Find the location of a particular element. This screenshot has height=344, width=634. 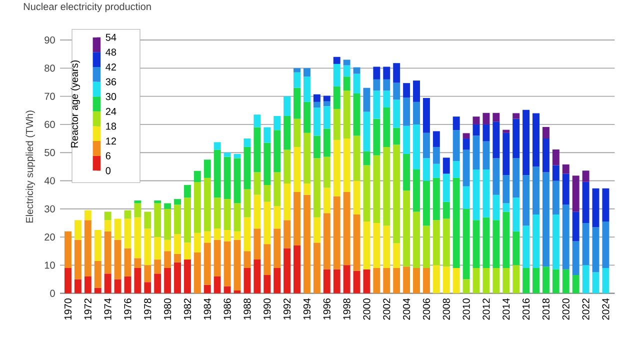

x-tick-label: 1984 is located at coordinates (207, 309).